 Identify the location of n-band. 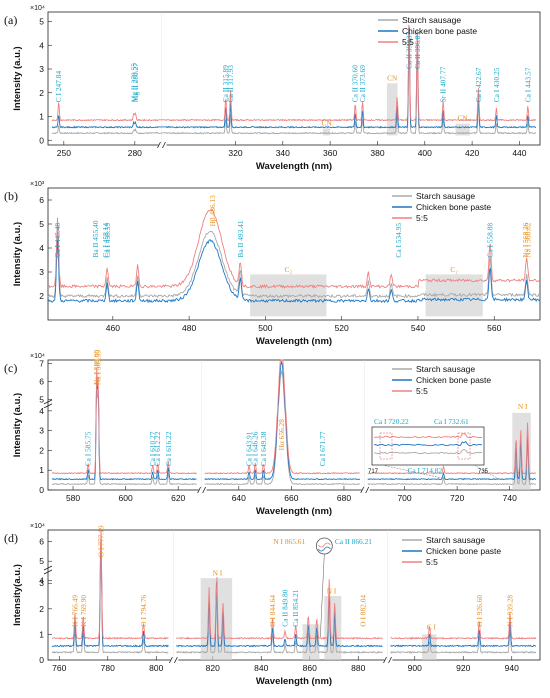
(429, 647).